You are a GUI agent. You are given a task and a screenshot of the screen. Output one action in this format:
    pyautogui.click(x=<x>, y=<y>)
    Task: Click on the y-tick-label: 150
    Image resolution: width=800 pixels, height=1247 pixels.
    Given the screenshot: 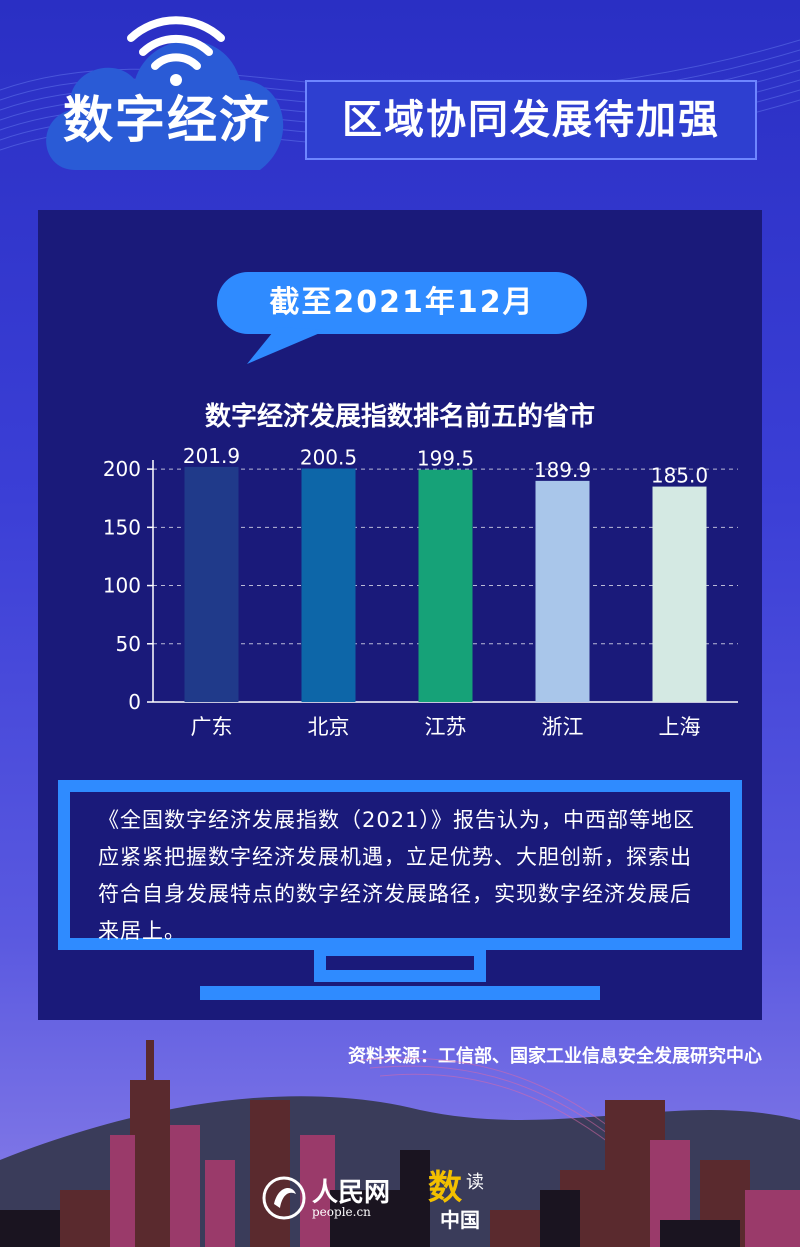 What is the action you would take?
    pyautogui.click(x=122, y=527)
    